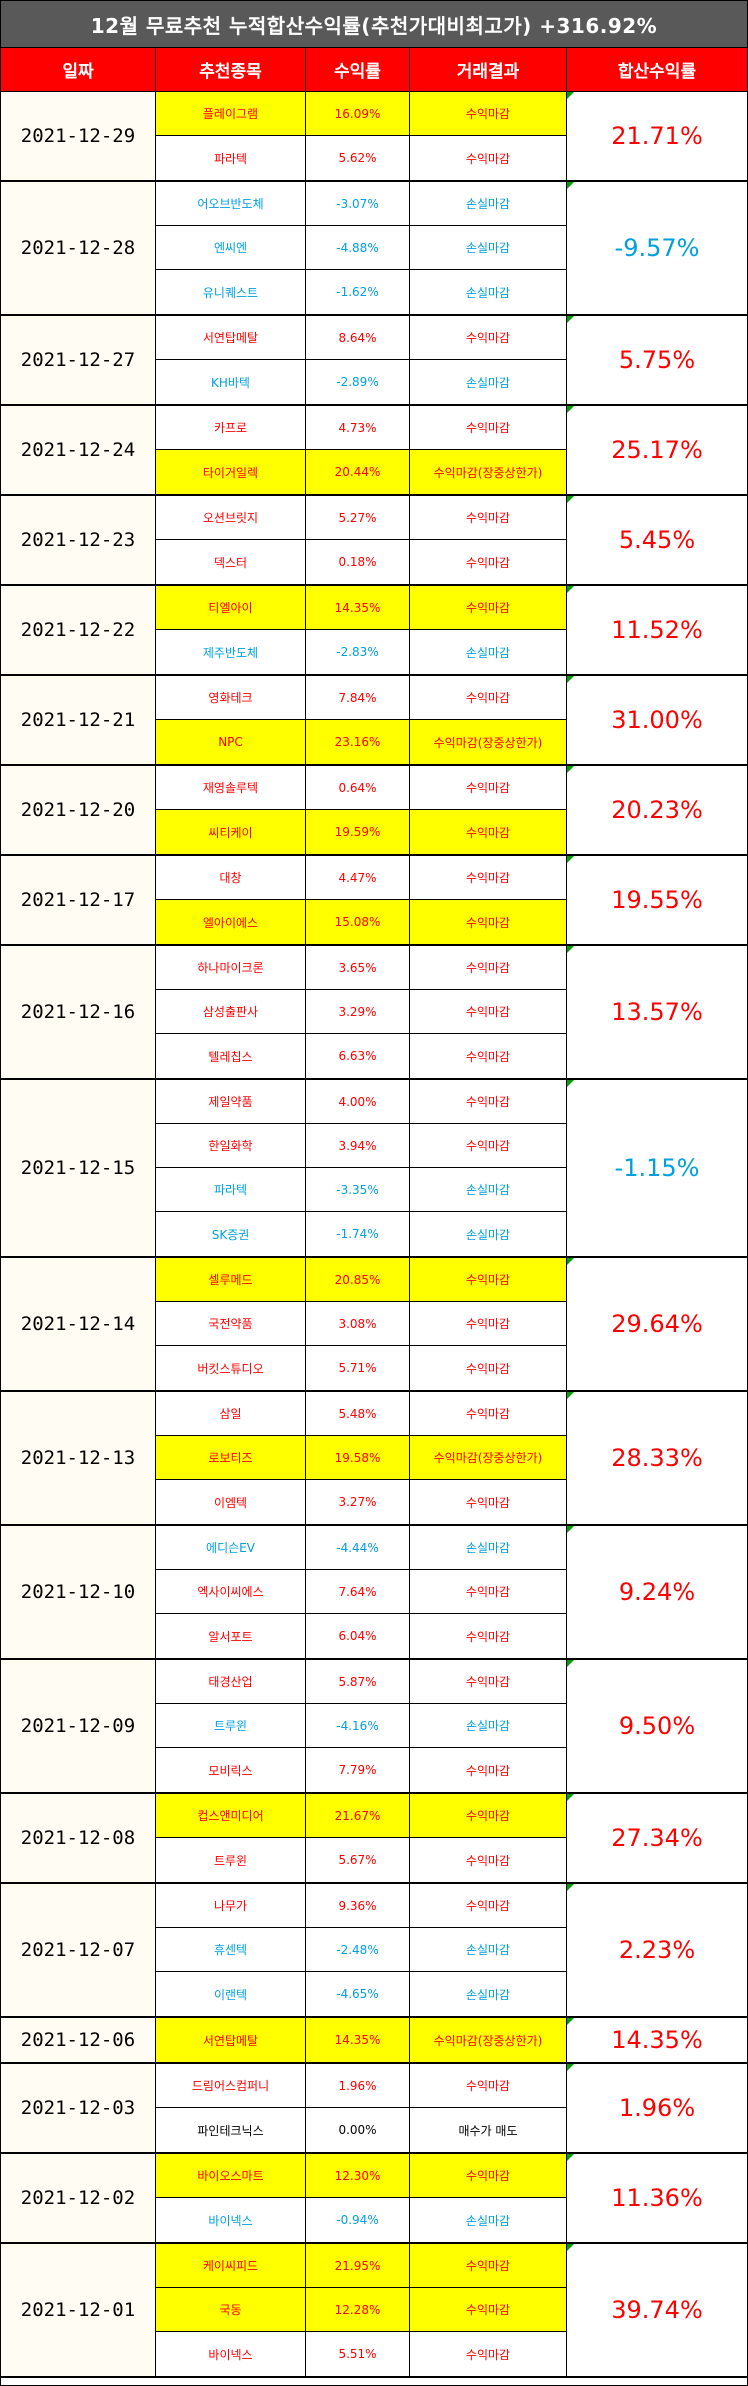 The height and width of the screenshot is (2386, 748). Describe the element at coordinates (231, 113) in the screenshot. I see `stock-name: 플레이그램` at that location.